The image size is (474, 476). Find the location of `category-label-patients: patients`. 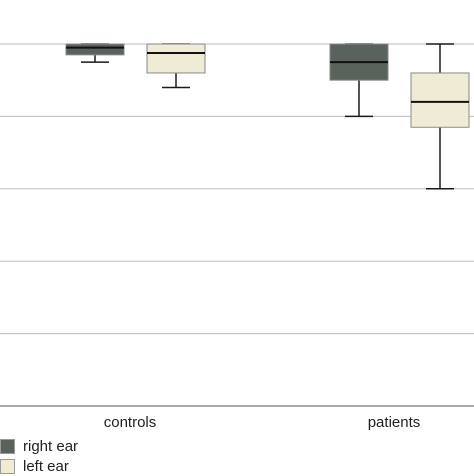

category-label-patients: patients is located at coordinates (394, 422).